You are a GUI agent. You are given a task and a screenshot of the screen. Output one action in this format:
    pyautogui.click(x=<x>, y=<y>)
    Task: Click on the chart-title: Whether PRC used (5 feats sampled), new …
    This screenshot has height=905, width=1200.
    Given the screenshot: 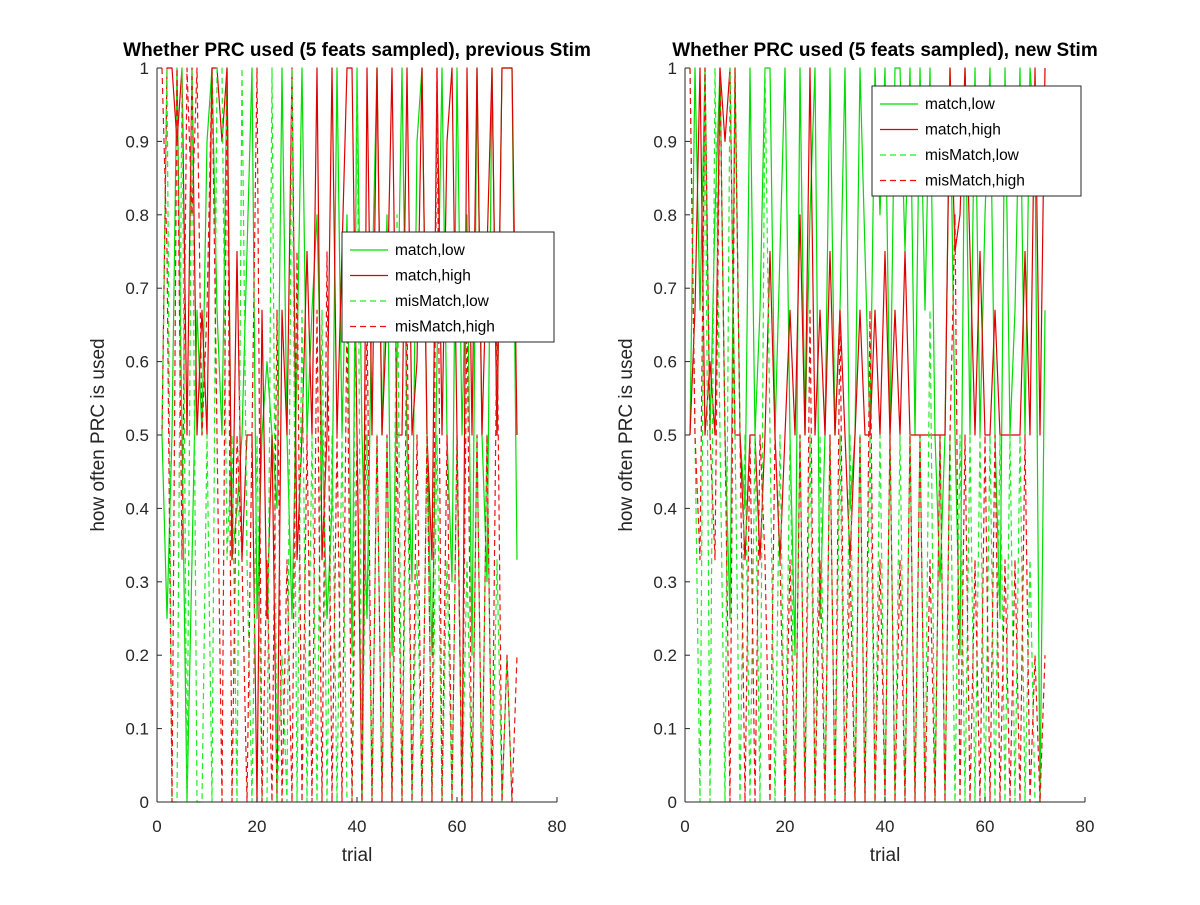 What is the action you would take?
    pyautogui.click(x=884, y=50)
    